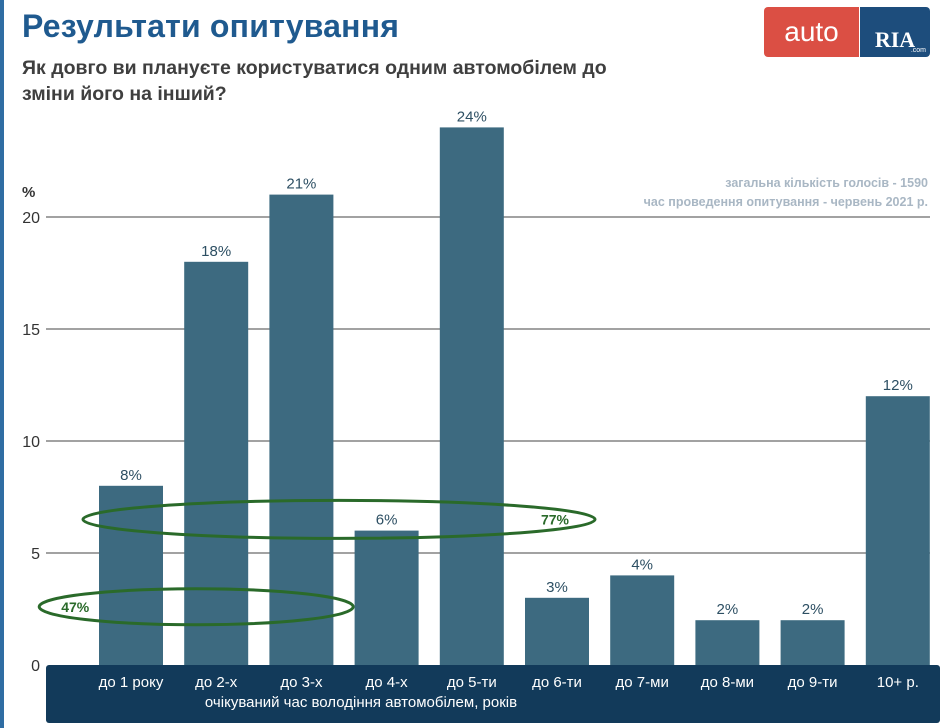 This screenshot has height=728, width=940. Describe the element at coordinates (557, 587) in the screenshot. I see `bar-value-label: 3%` at that location.